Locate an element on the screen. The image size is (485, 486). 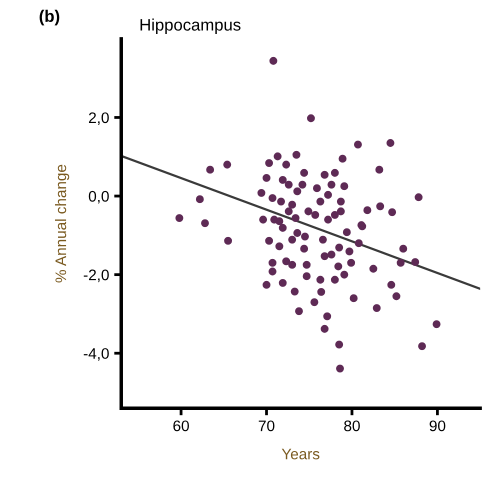
x-tick-label: 70 is located at coordinates (266, 426).